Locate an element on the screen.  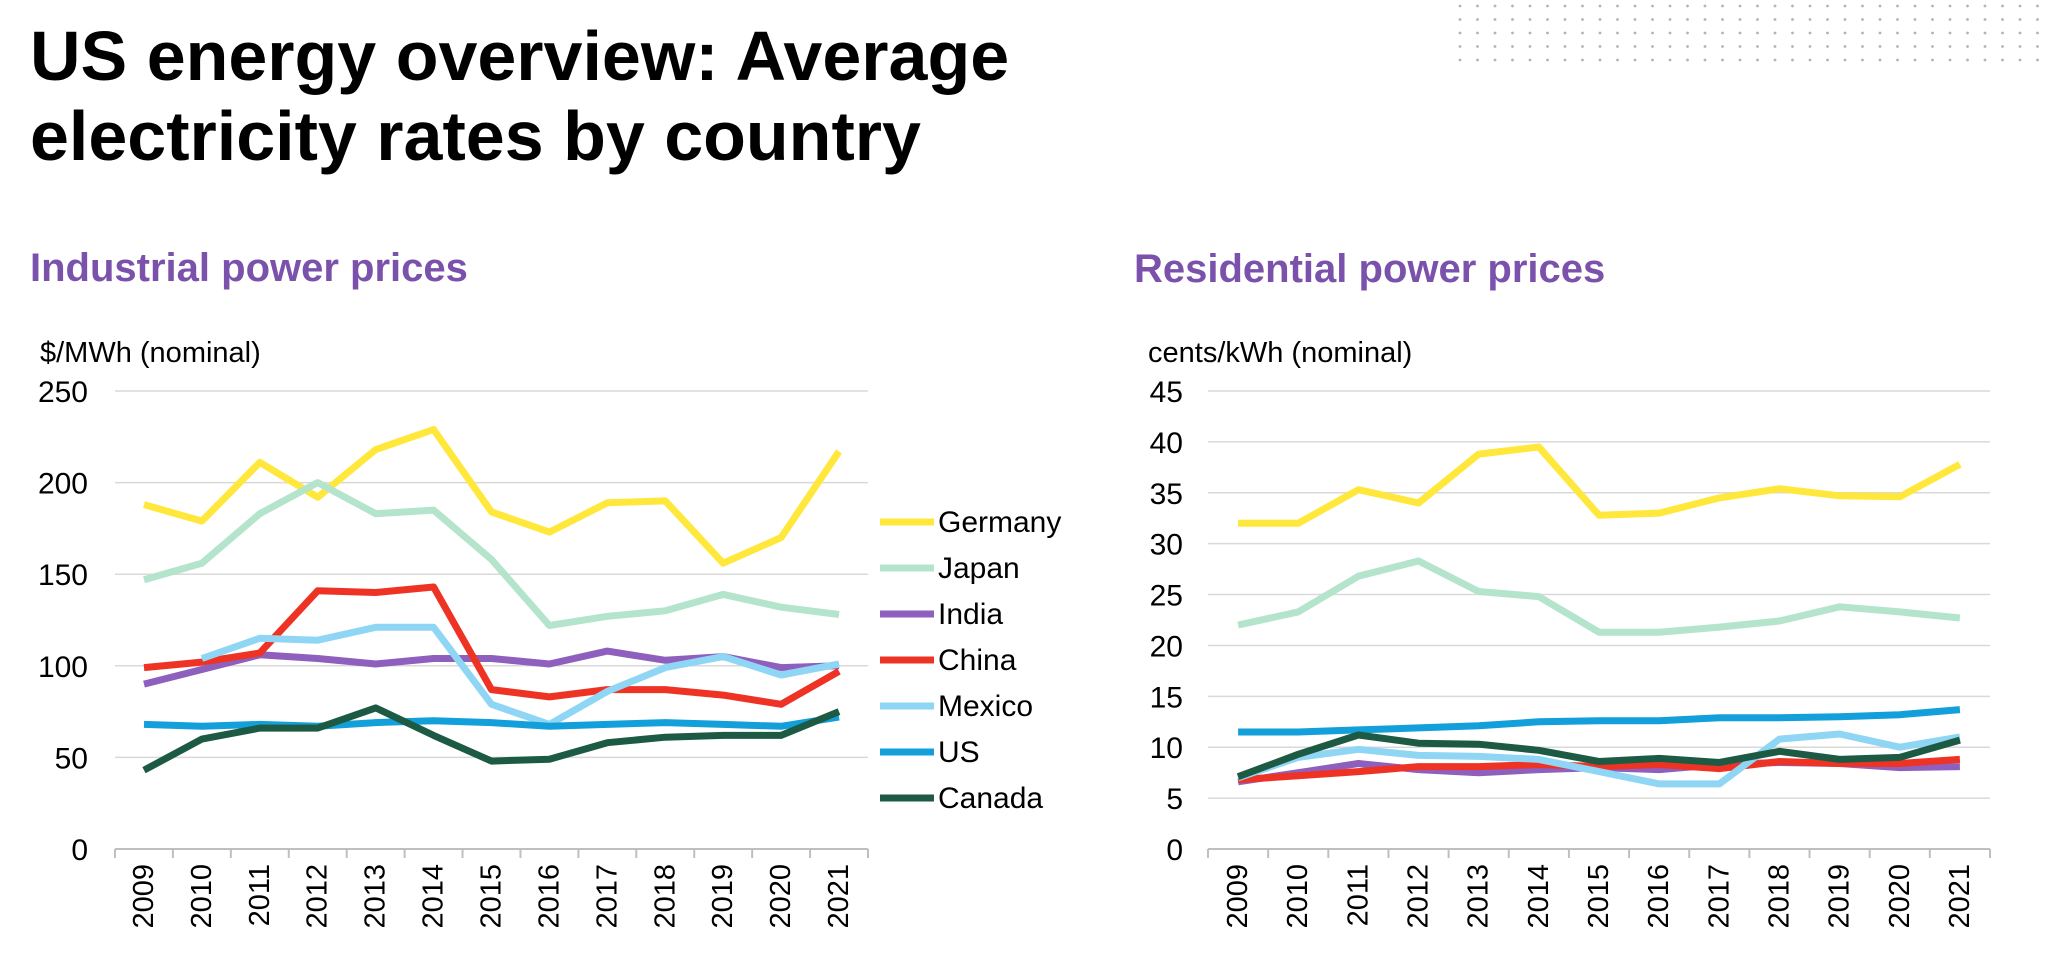
residential-x-tick-label-2019: 2019 is located at coordinates (1840, 896).